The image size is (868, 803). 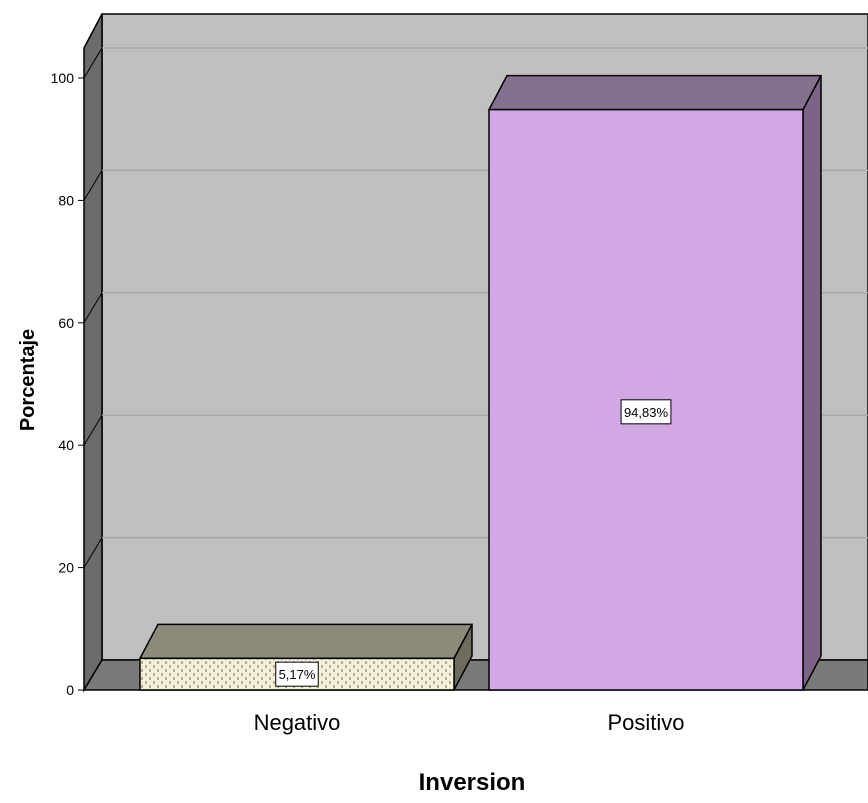 What do you see at coordinates (93, 353) in the screenshot?
I see `chart-side-wall` at bounding box center [93, 353].